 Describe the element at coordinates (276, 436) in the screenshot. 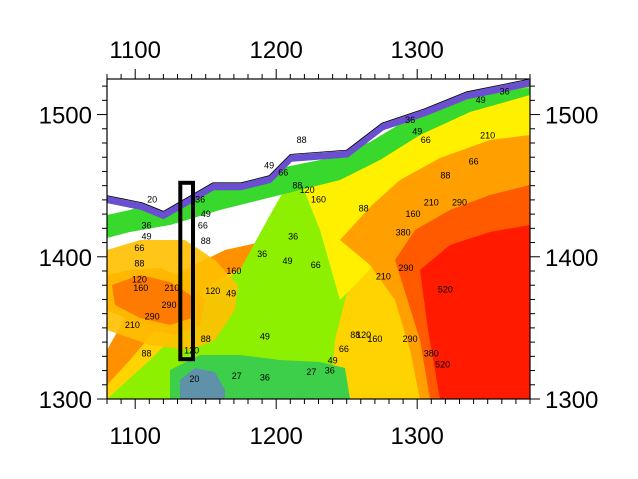

I see `x-tick-label-bottom: 1200` at that location.